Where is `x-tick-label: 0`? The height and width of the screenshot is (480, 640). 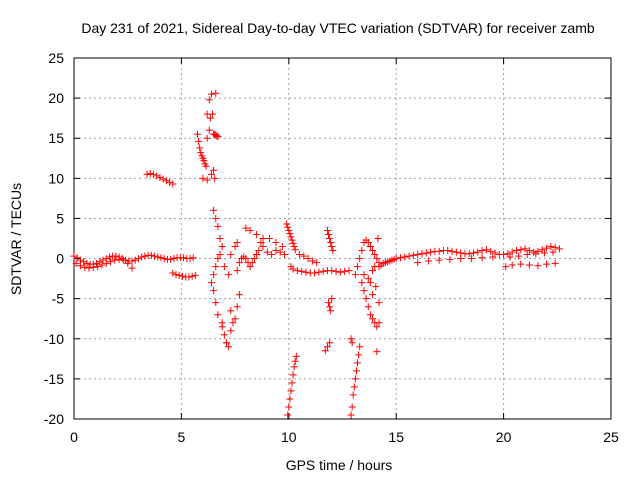
x-tick-label: 0 is located at coordinates (74, 437).